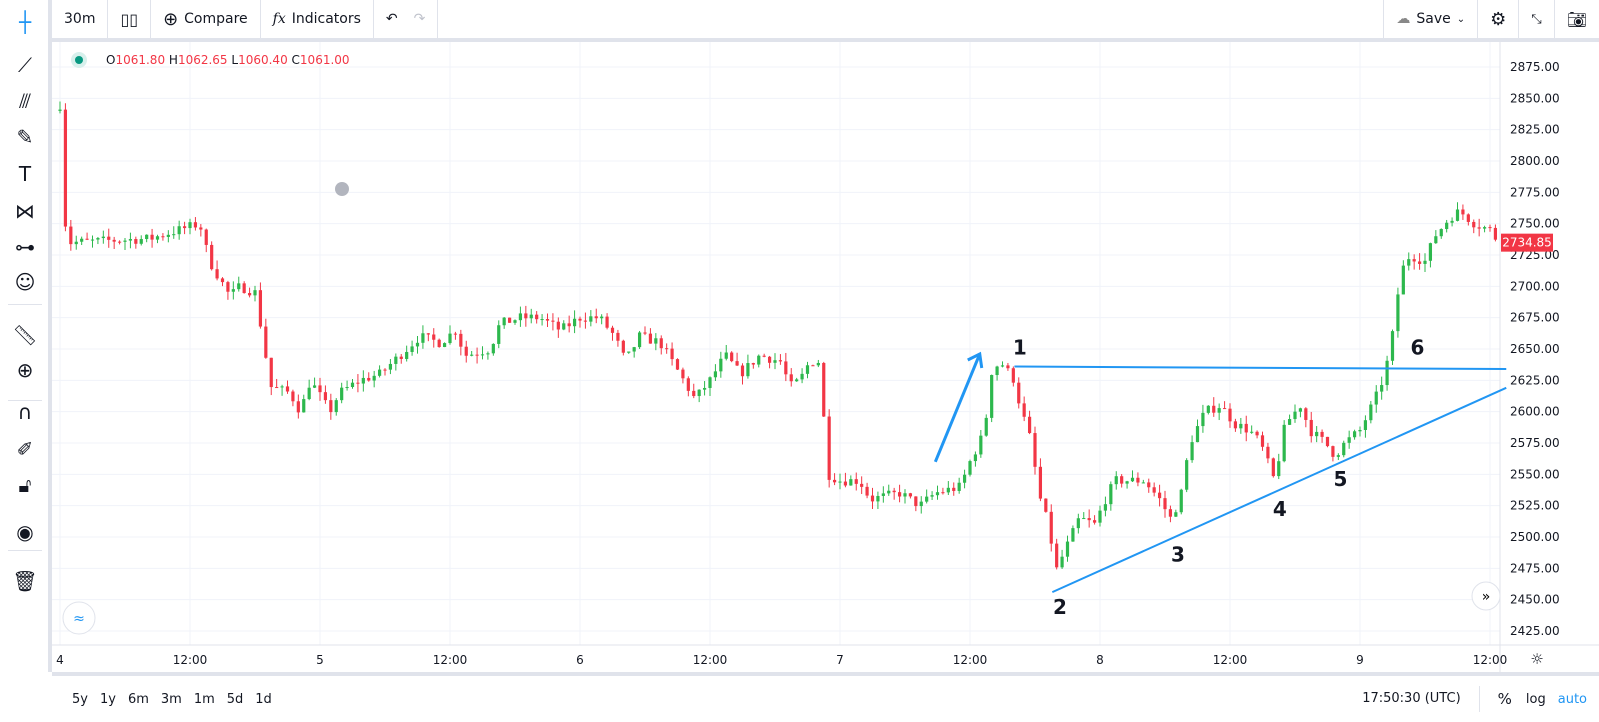  What do you see at coordinates (25, 581) in the screenshot?
I see `trash-icon: 🗑︎` at bounding box center [25, 581].